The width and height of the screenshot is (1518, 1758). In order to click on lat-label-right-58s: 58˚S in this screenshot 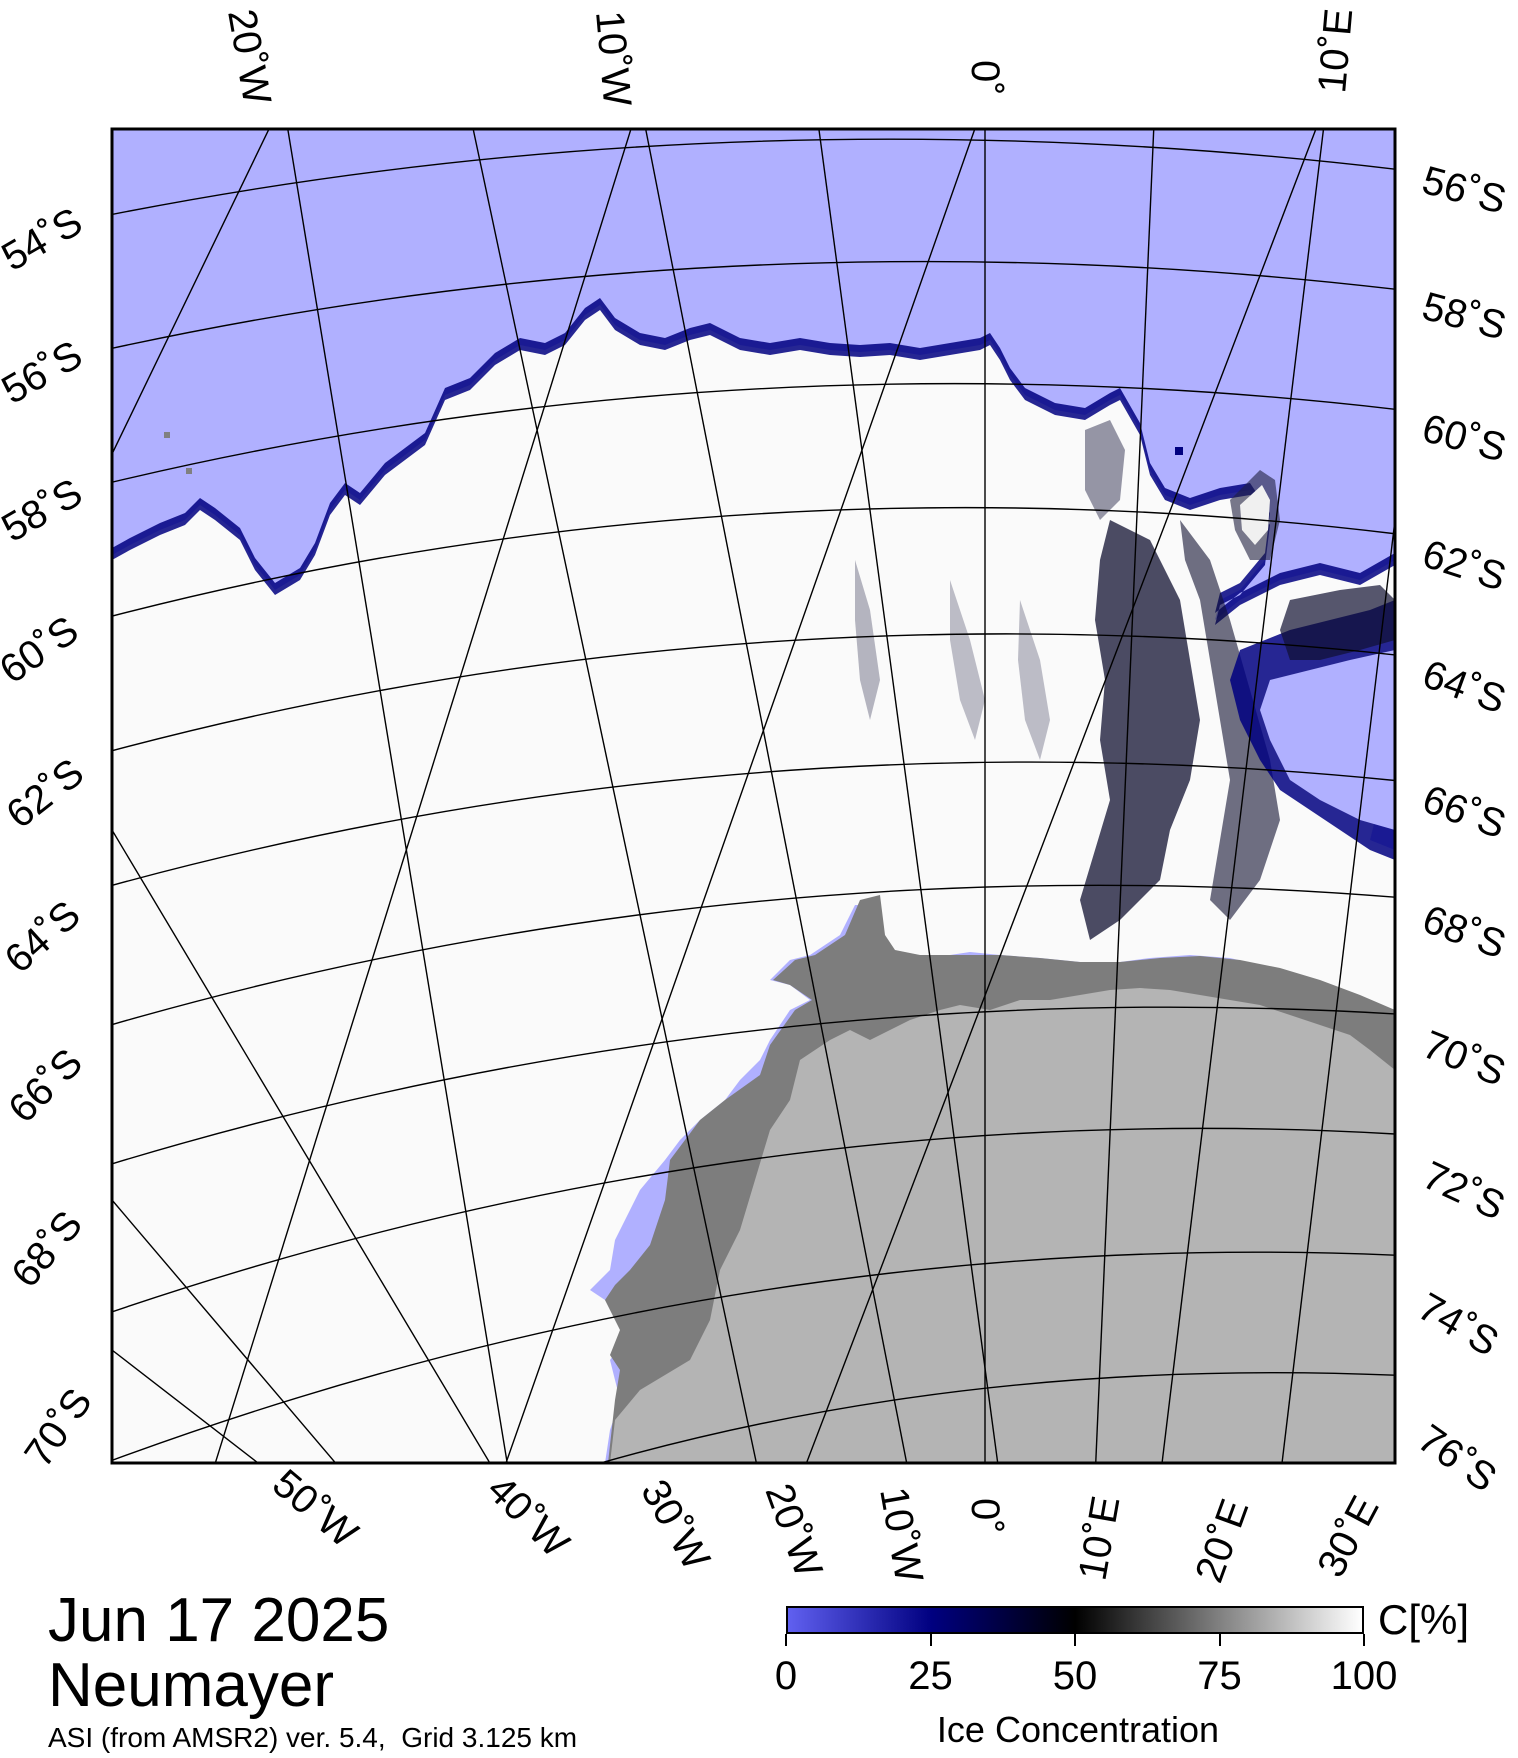, I will do `click(1464, 316)`.